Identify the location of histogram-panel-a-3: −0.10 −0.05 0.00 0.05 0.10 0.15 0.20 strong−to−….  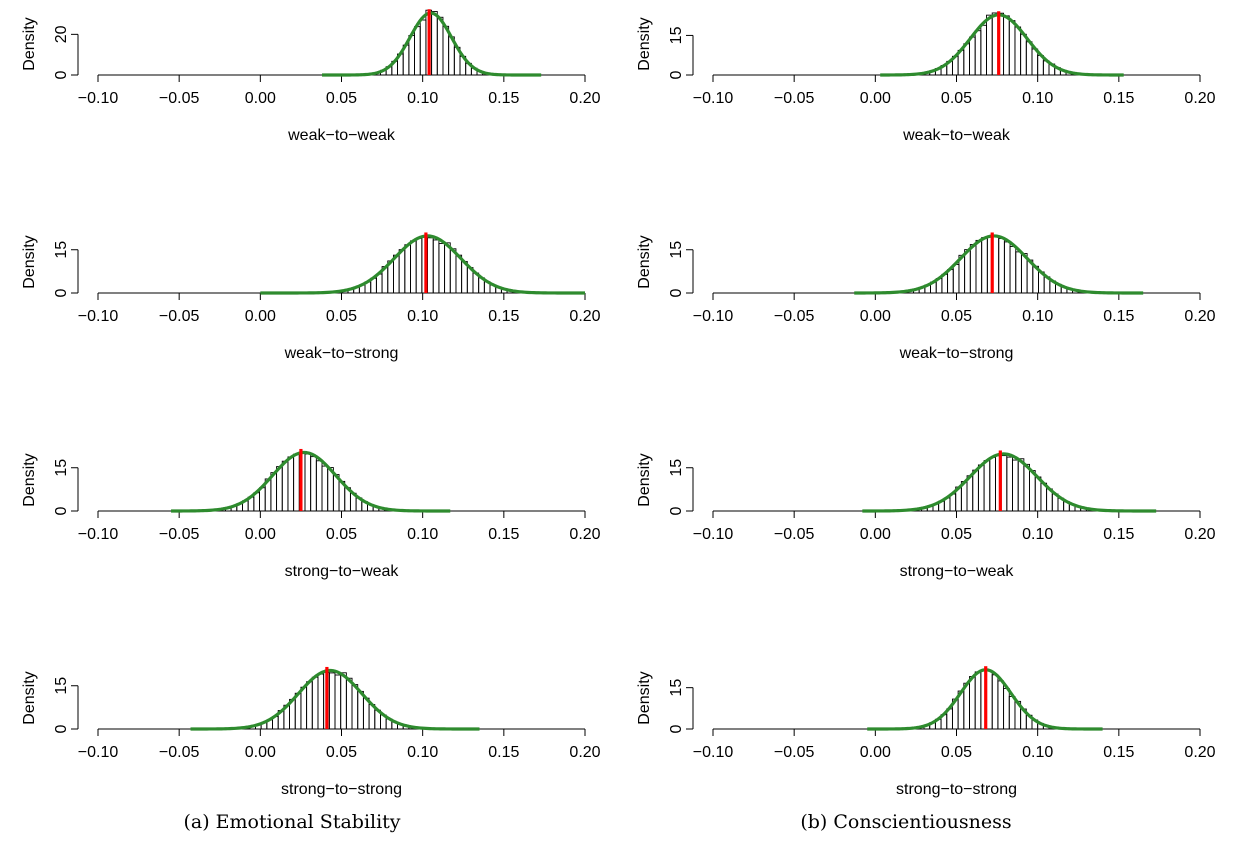
(311, 514).